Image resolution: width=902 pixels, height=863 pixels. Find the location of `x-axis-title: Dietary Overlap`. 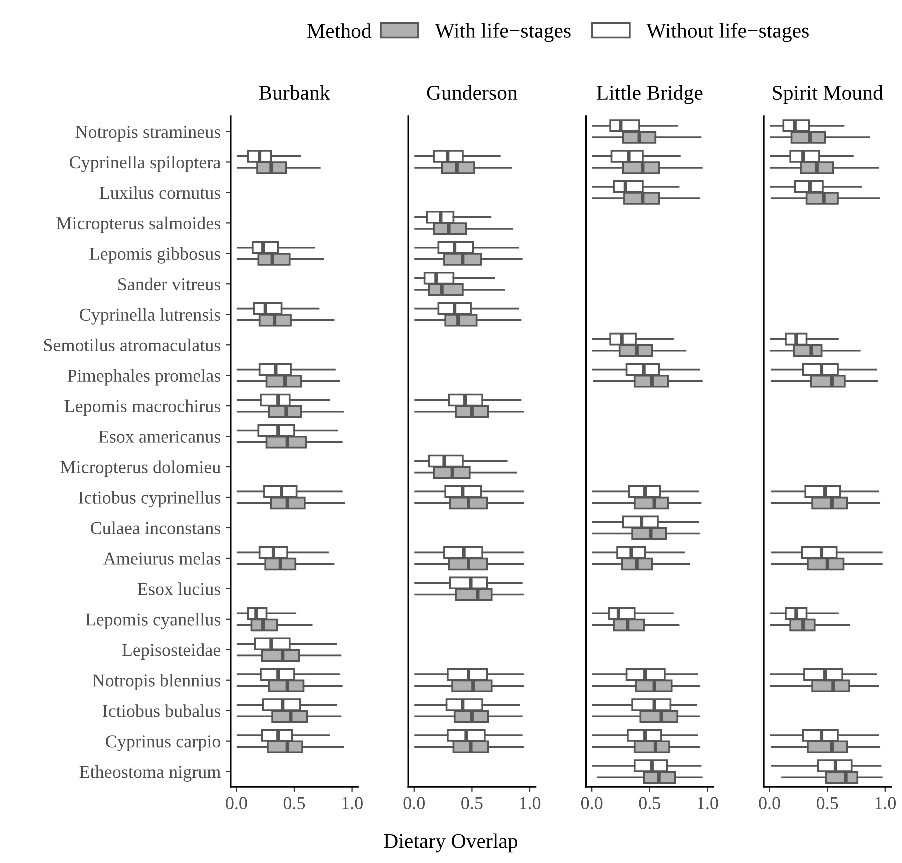

x-axis-title: Dietary Overlap is located at coordinates (451, 843).